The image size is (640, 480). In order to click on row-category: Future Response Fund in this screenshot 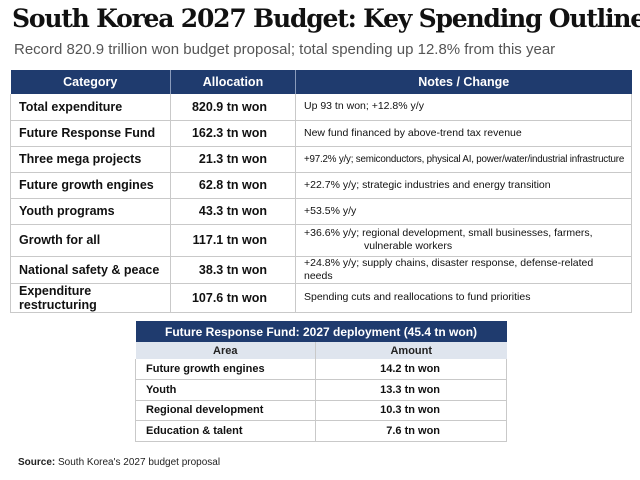, I will do `click(90, 133)`.